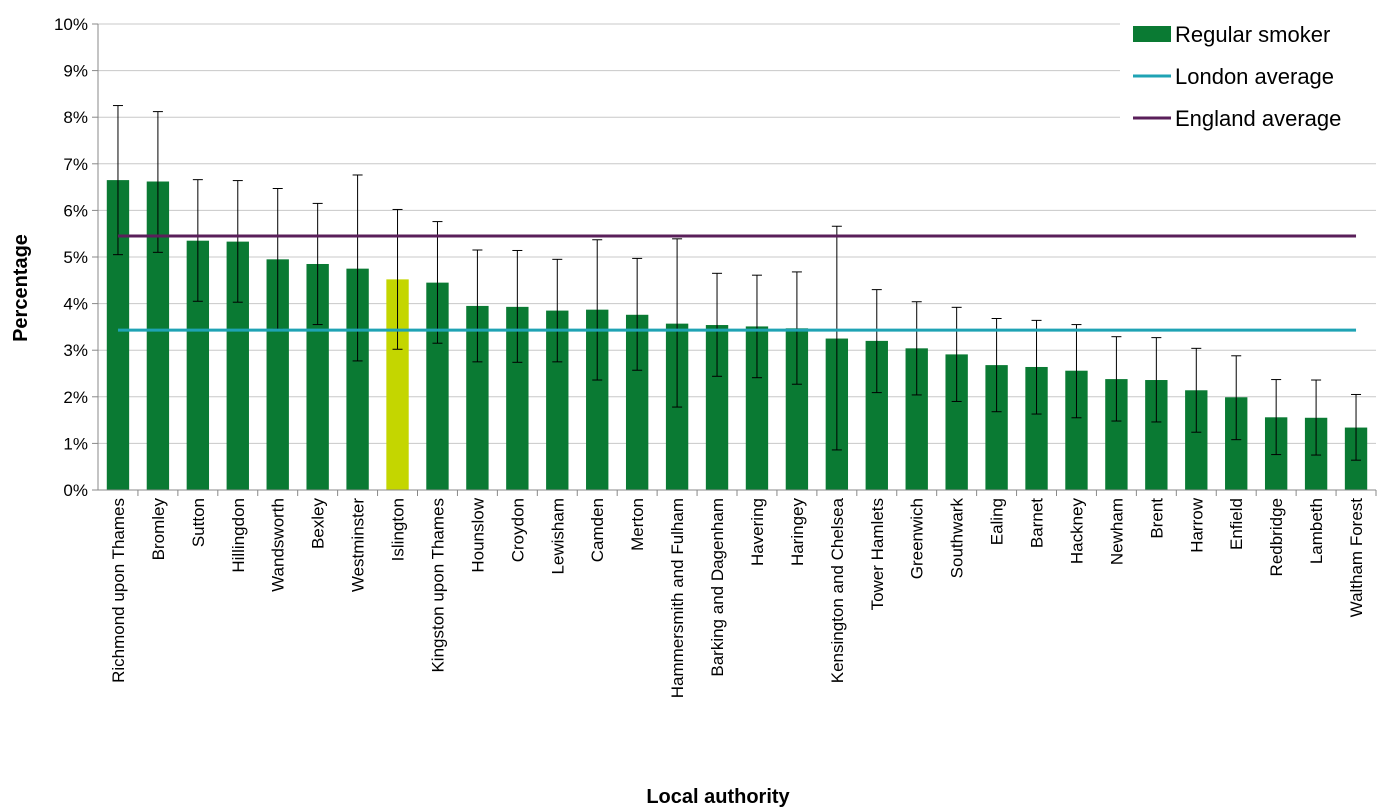 The height and width of the screenshot is (810, 1380). I want to click on reference-lines, so click(737, 283).